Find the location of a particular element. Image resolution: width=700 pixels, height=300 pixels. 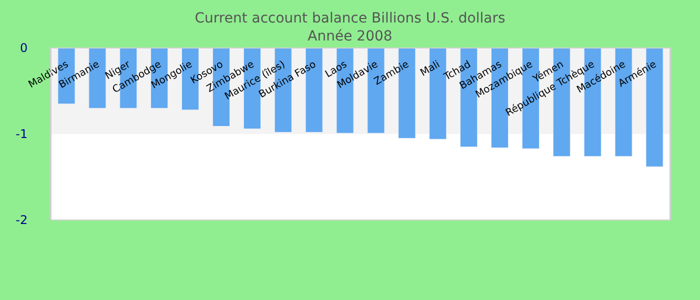

y-tick-label: -1 is located at coordinates (22, 134).